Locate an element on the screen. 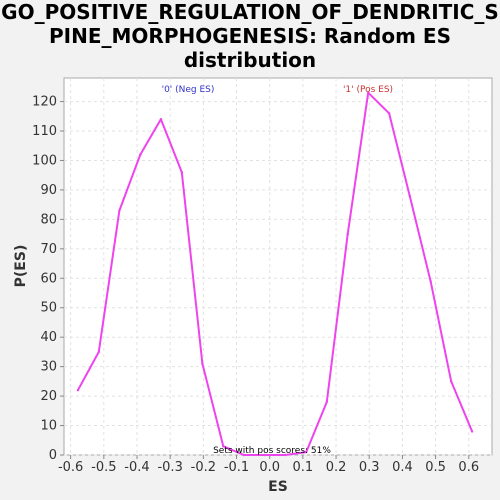  x-tick-label: -0.6 is located at coordinates (70, 467).